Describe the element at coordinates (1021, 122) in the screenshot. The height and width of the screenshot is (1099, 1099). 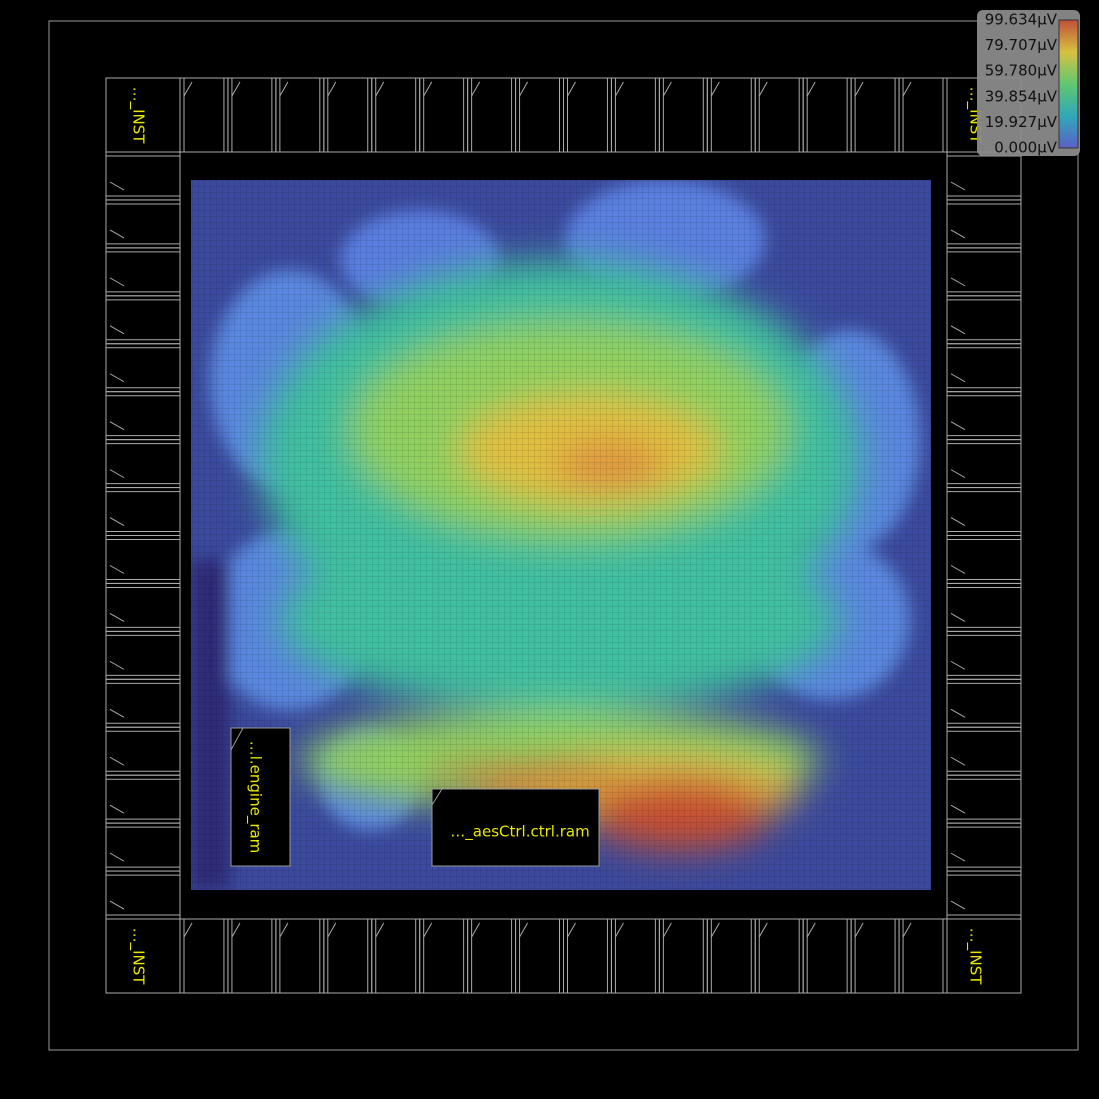
I see `legend-label: 19.927µV` at that location.